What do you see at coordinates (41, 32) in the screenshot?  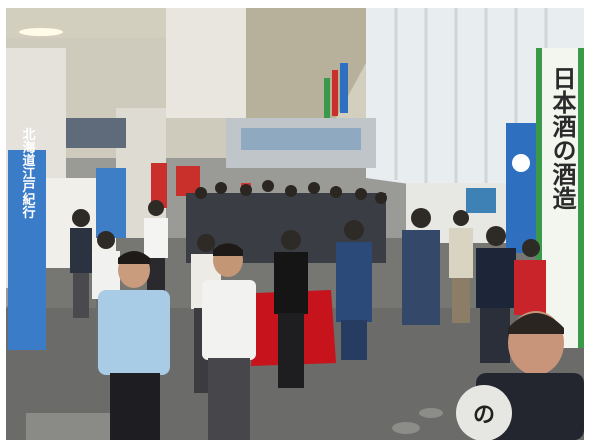 I see `ceiling-light` at bounding box center [41, 32].